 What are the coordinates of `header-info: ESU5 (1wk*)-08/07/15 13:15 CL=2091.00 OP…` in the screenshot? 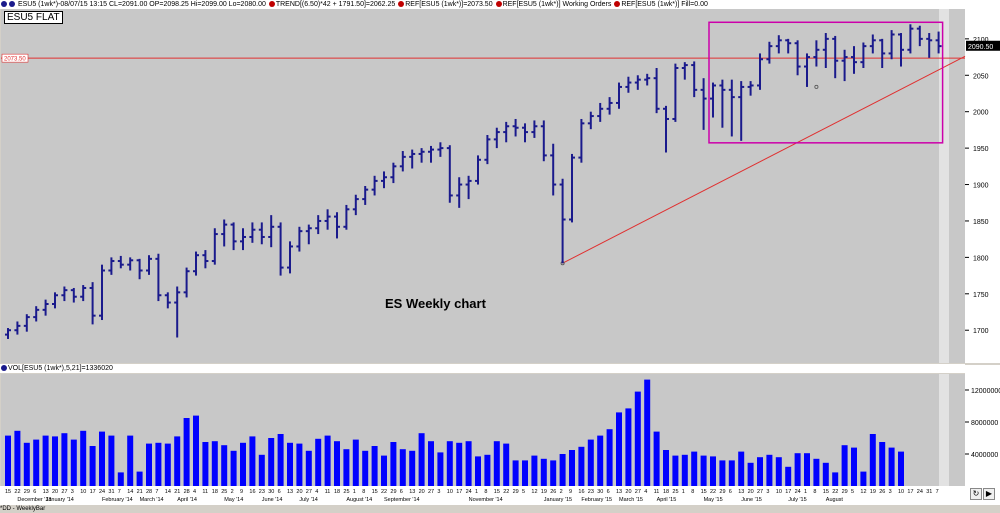 It's located at (141, 4).